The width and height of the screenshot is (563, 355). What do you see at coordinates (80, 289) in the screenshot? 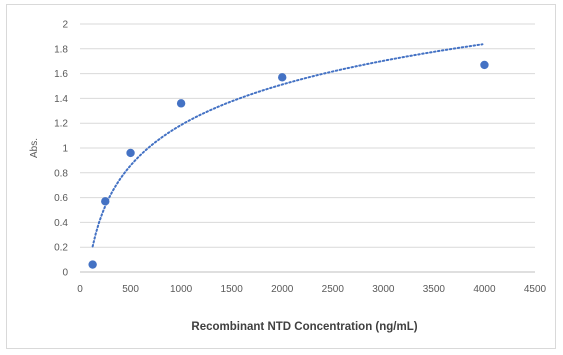
I see `x-tick-label: 0` at bounding box center [80, 289].